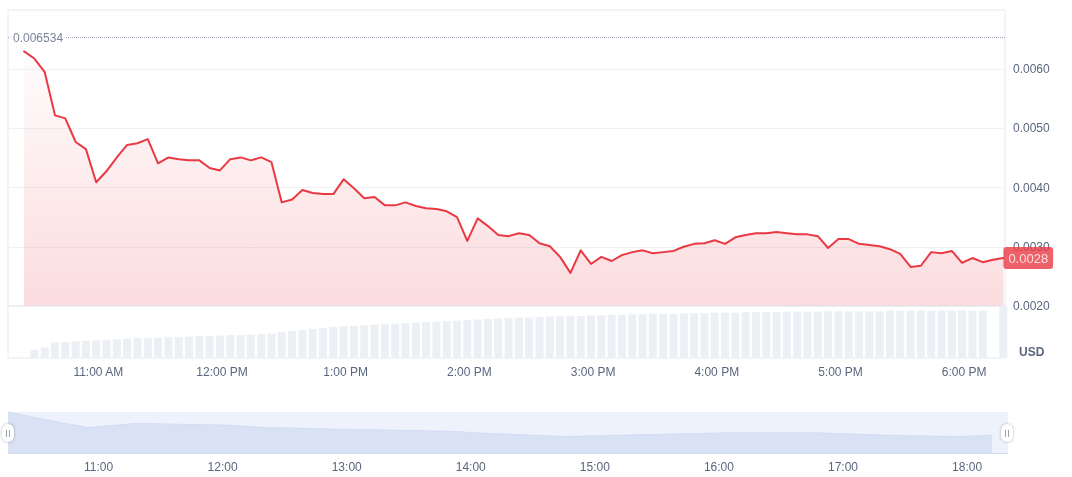 The width and height of the screenshot is (1072, 477). What do you see at coordinates (717, 372) in the screenshot?
I see `x-tick-label: 4:00 PM` at bounding box center [717, 372].